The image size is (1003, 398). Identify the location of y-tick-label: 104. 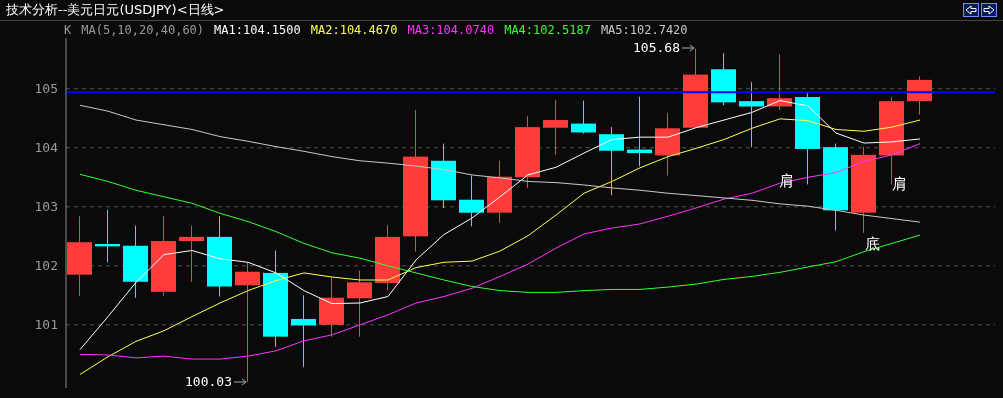
(46, 148).